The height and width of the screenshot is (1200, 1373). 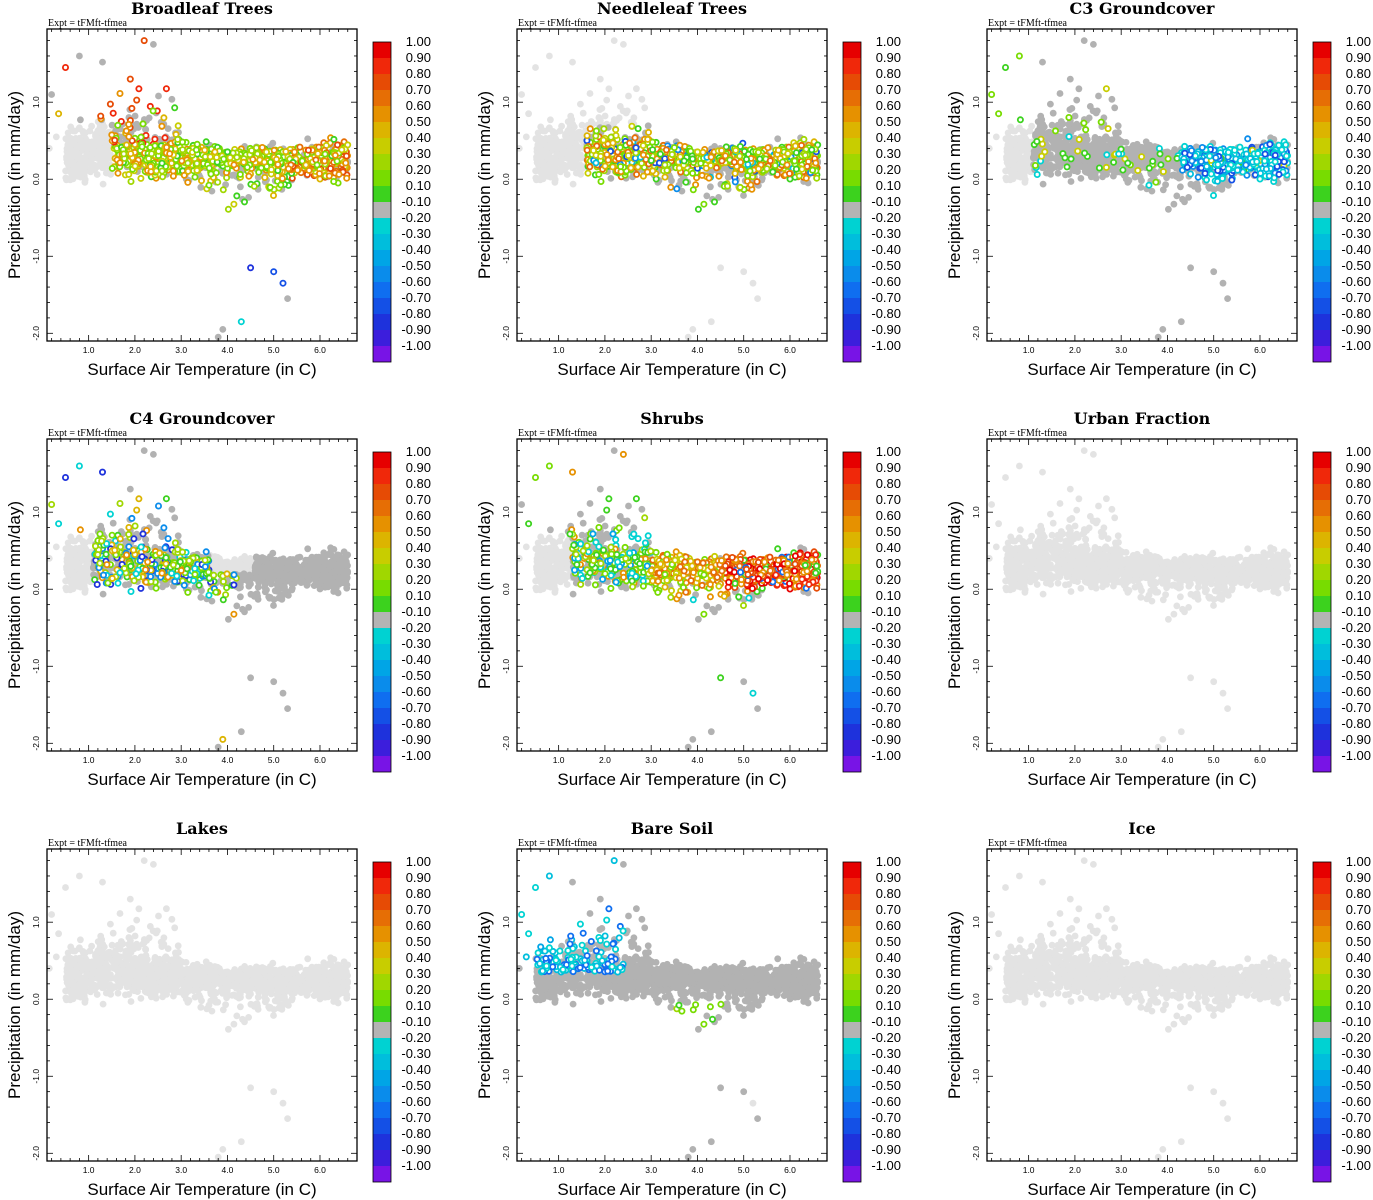 I want to click on x-tick-label: 4.0, so click(x=228, y=350).